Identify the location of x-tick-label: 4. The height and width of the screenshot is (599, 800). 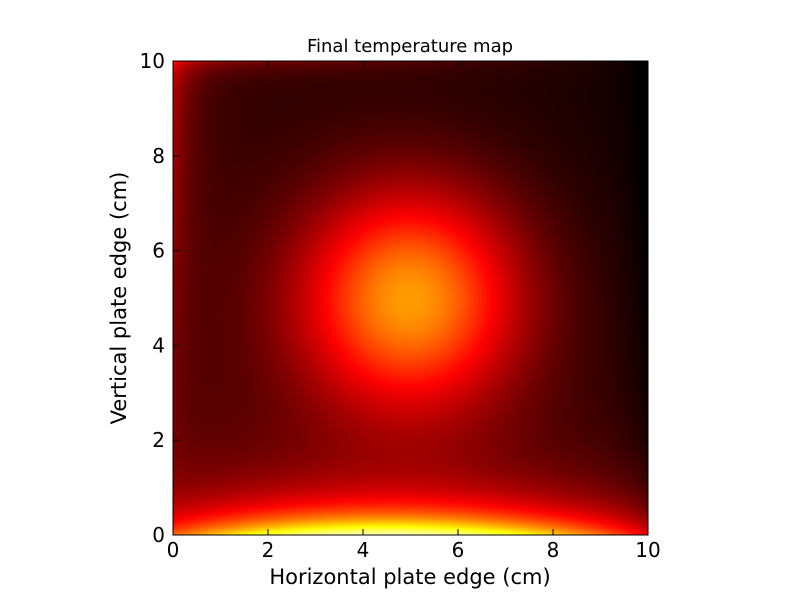
(363, 550).